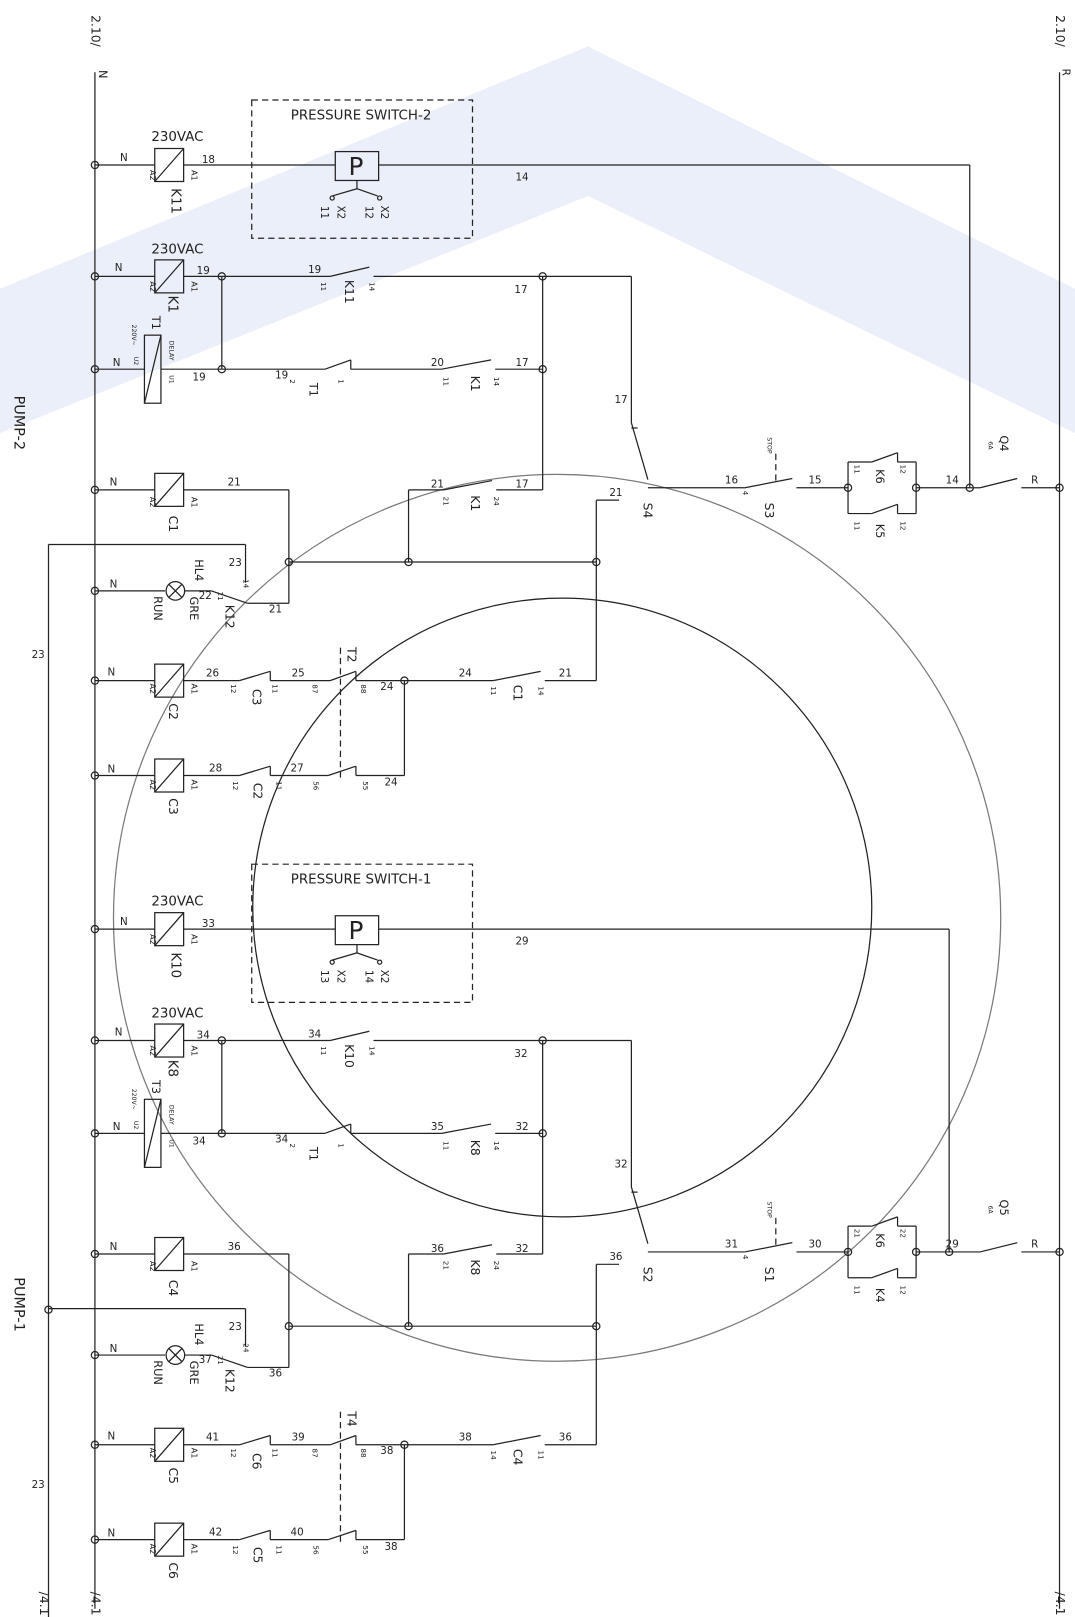 The height and width of the screenshot is (1617, 1075). I want to click on label: C2, so click(257, 791).